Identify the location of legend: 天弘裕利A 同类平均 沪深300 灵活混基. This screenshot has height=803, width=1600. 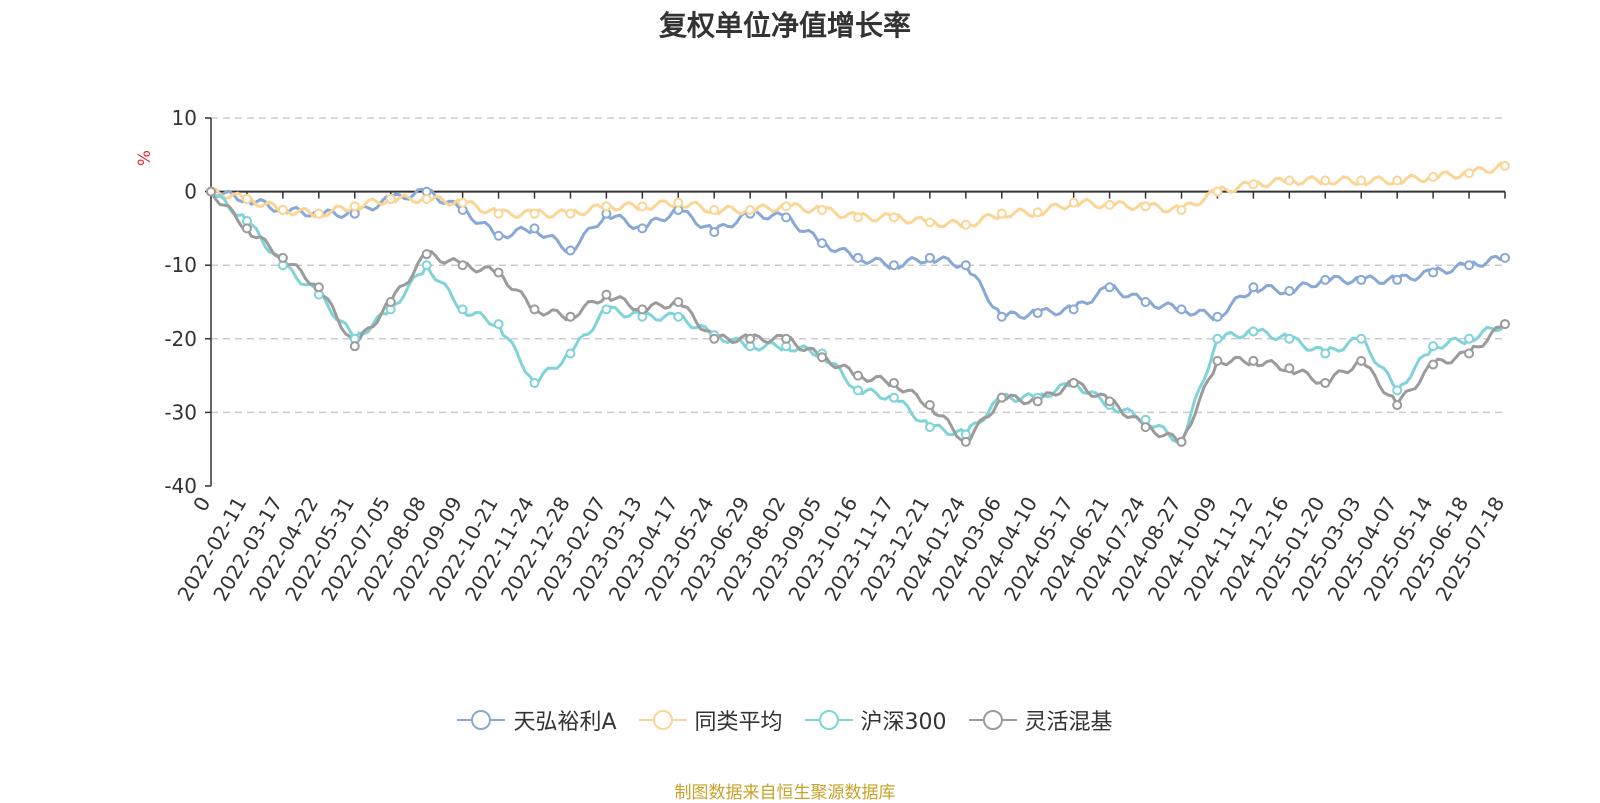
(785, 720).